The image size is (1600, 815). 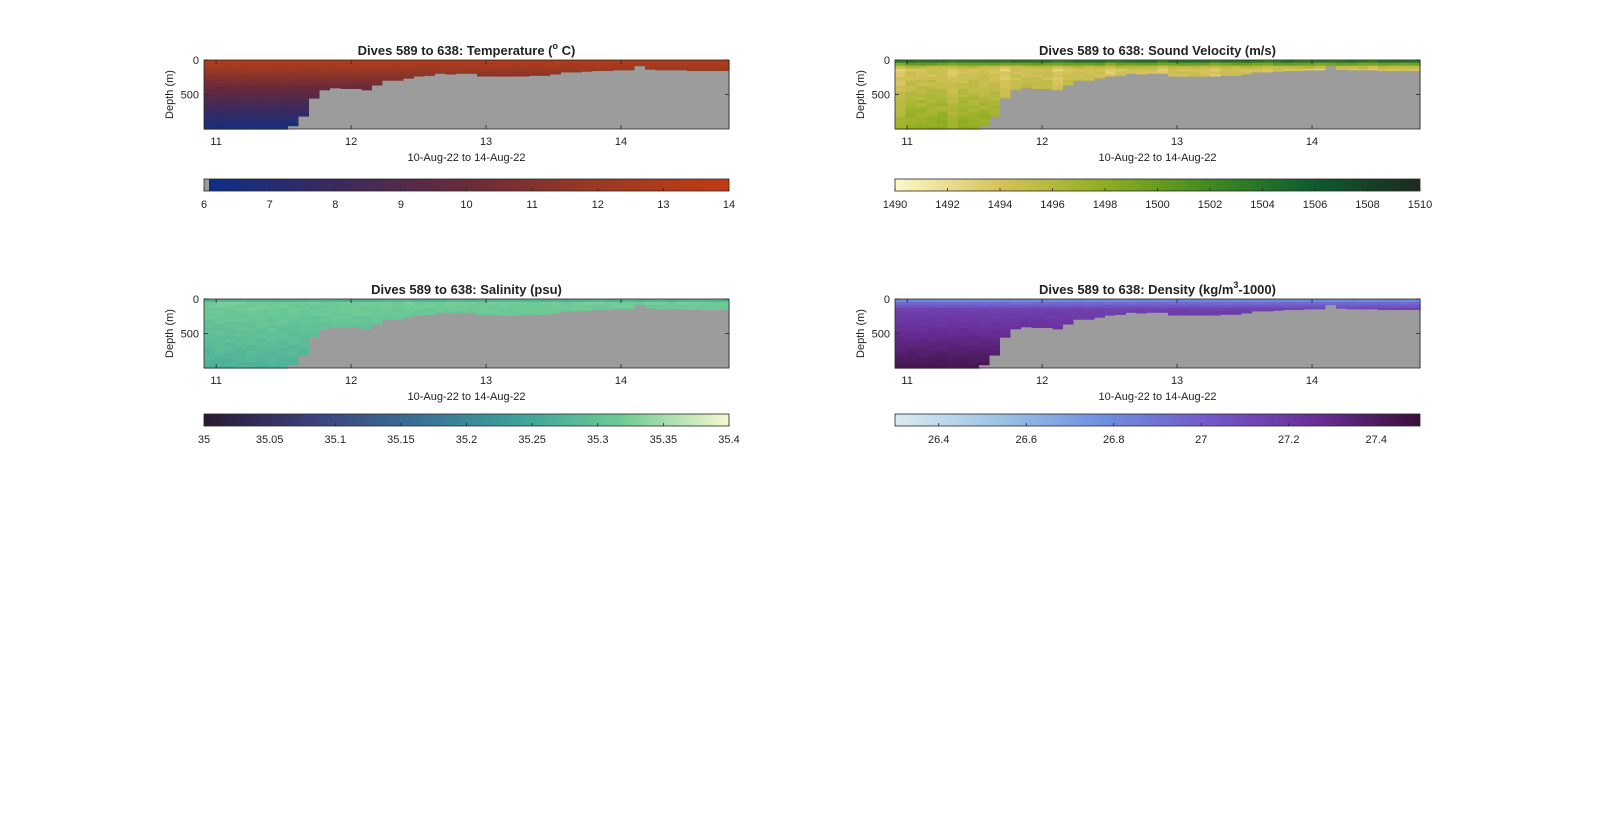 What do you see at coordinates (532, 440) in the screenshot?
I see `colorbar-tick-label: 35.25` at bounding box center [532, 440].